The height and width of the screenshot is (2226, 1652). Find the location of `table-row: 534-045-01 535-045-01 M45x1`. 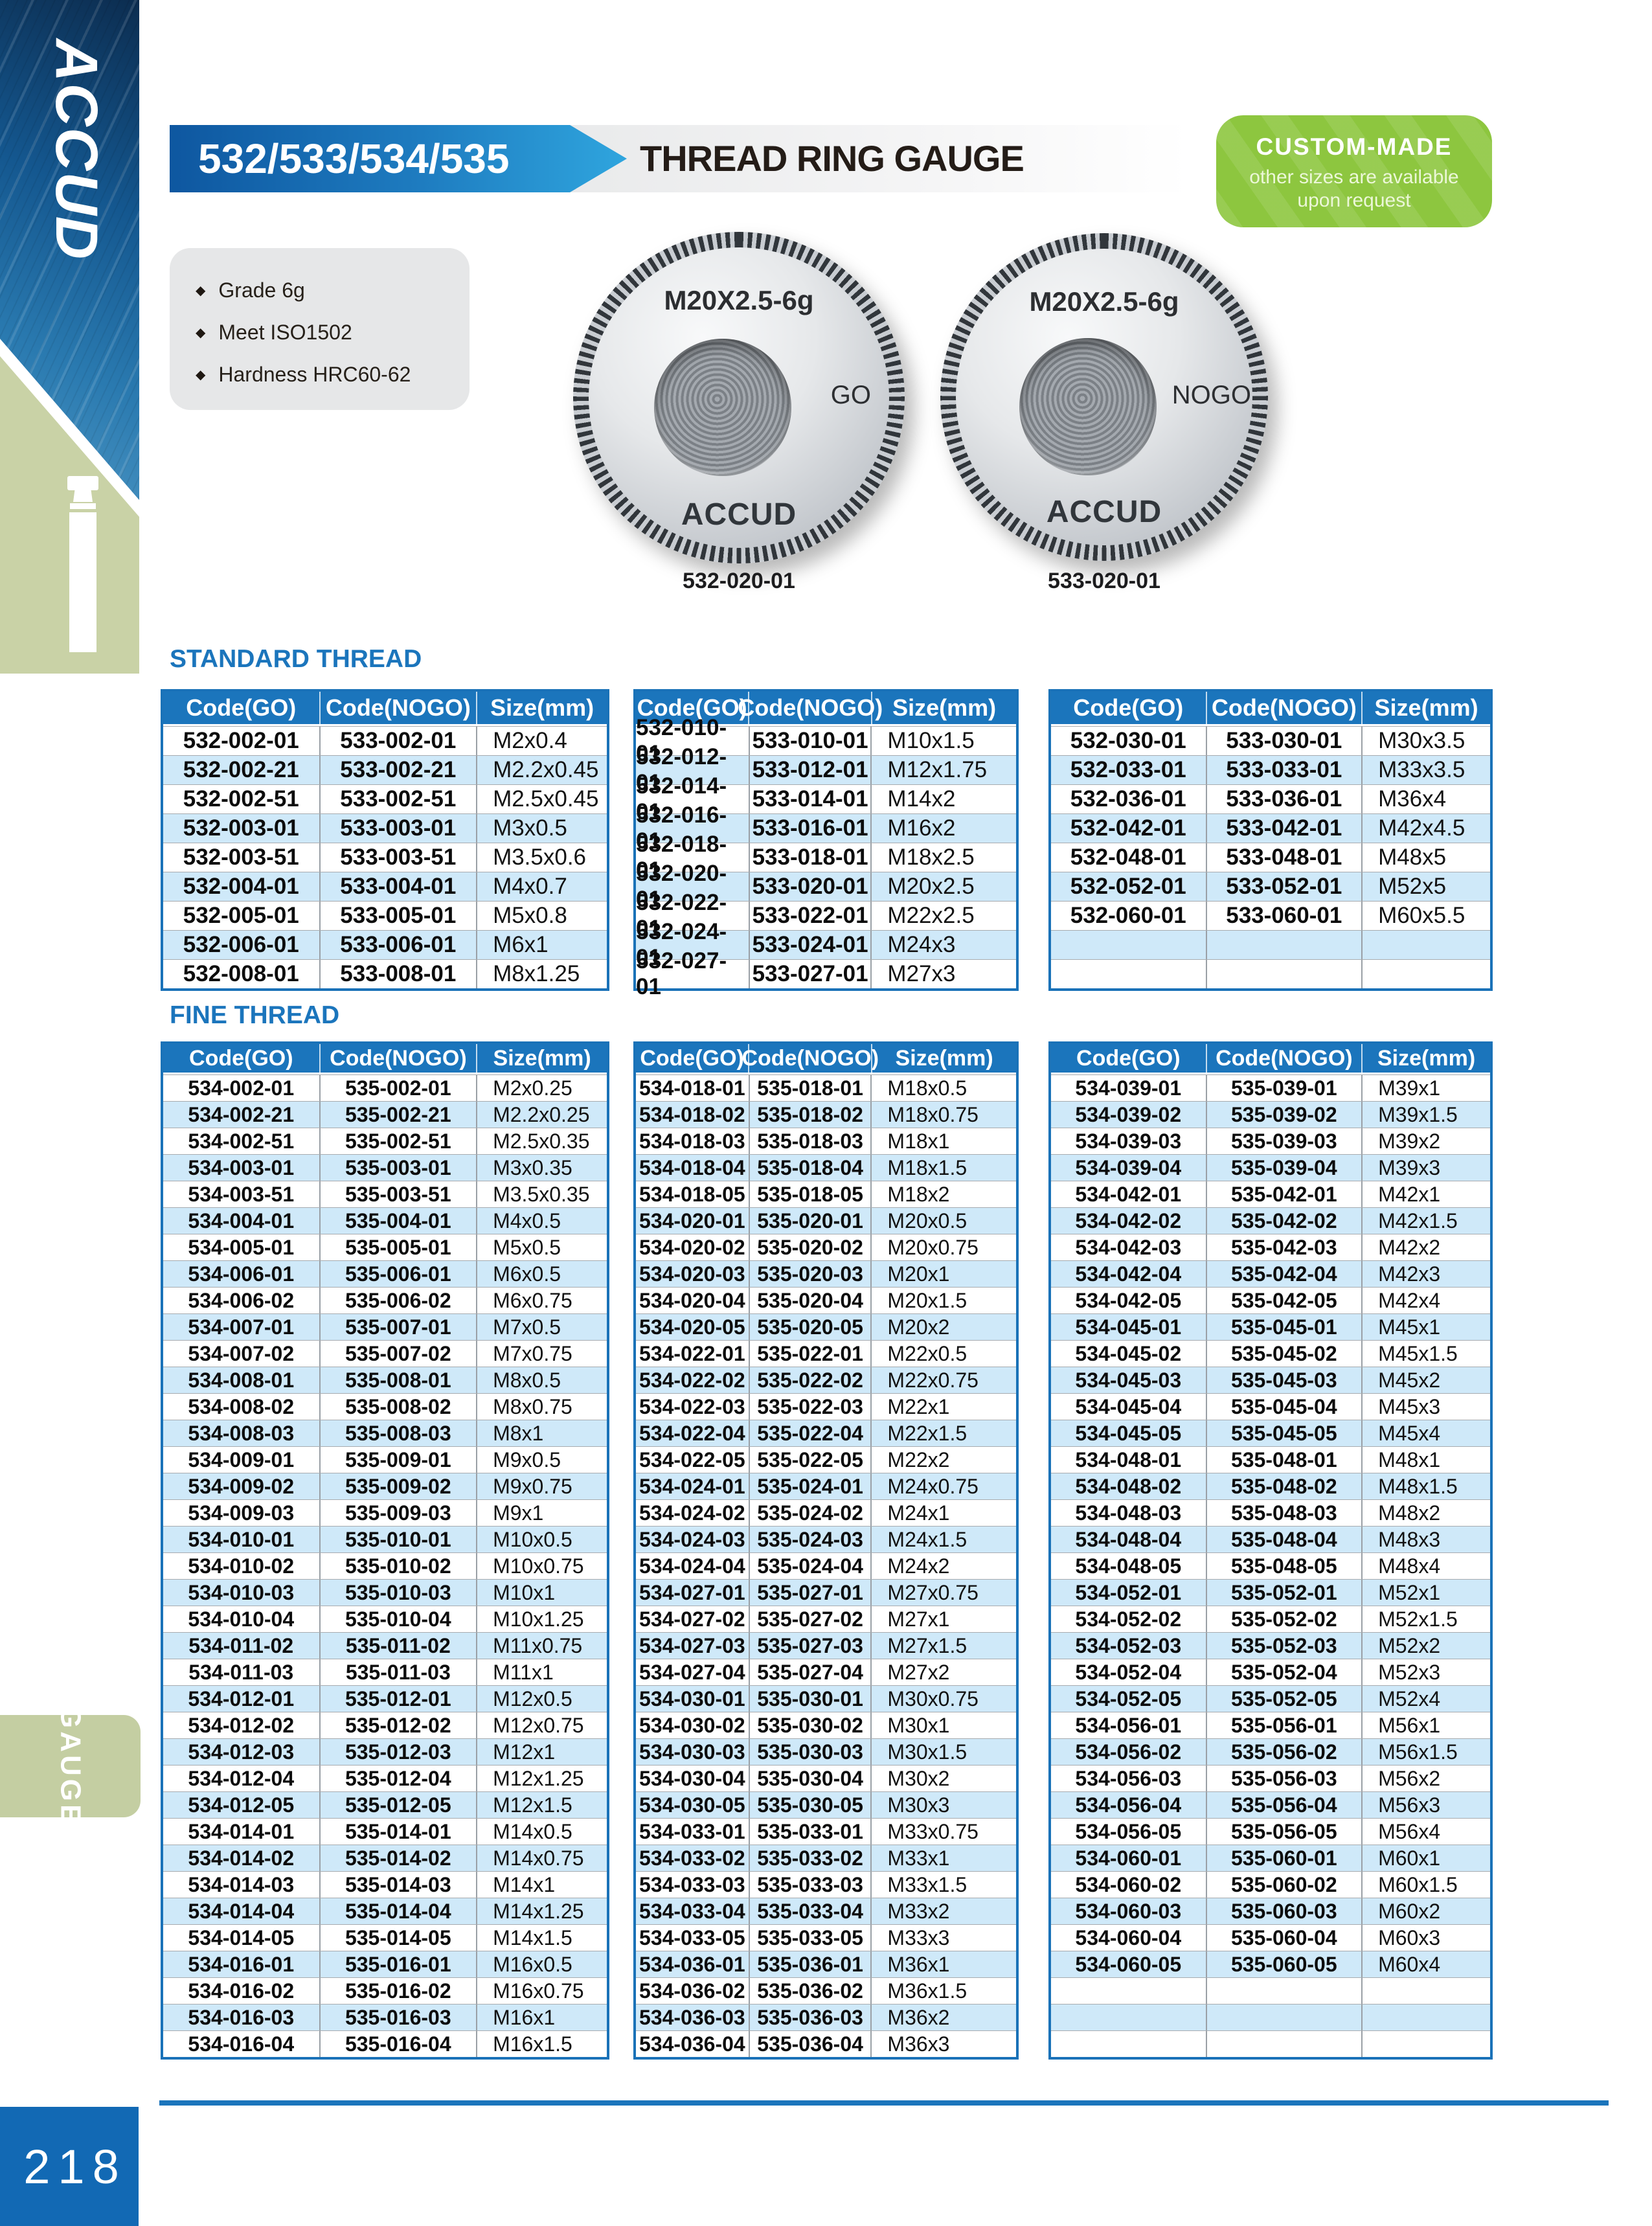

table-row: 534-045-01 535-045-01 M45x1 is located at coordinates (1271, 1326).